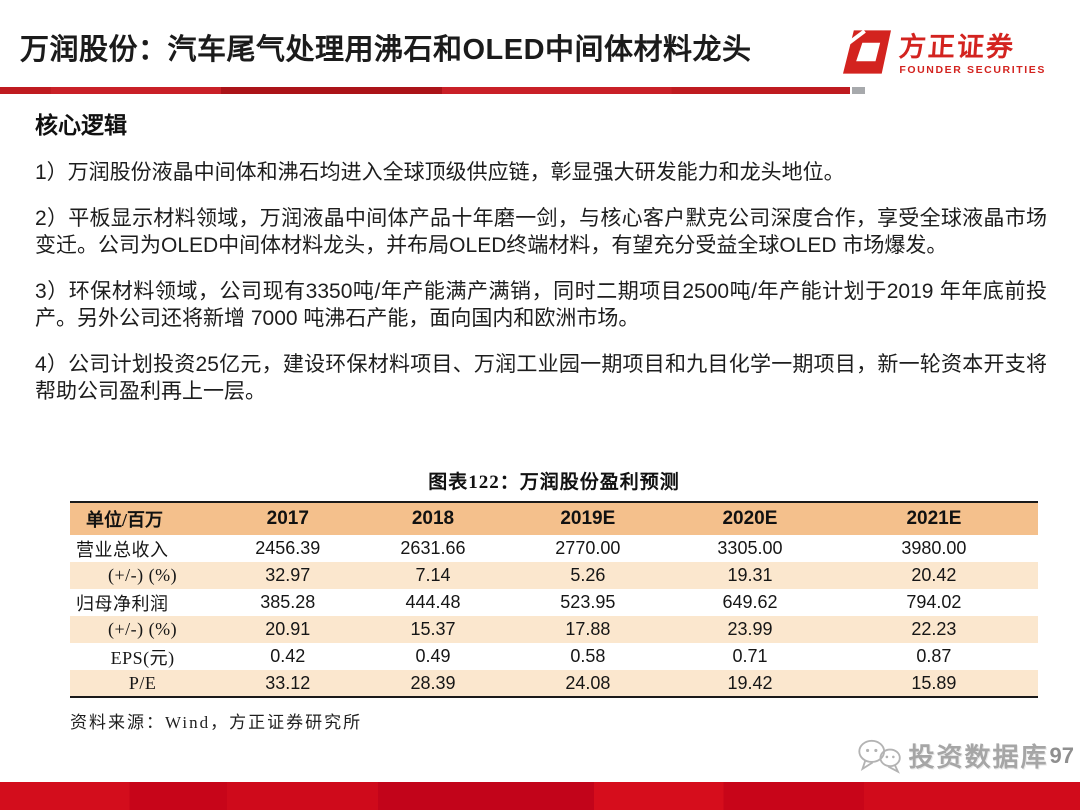  I want to click on logo-text: 方正证券 FOUNDER SECURITIES, so click(972, 54).